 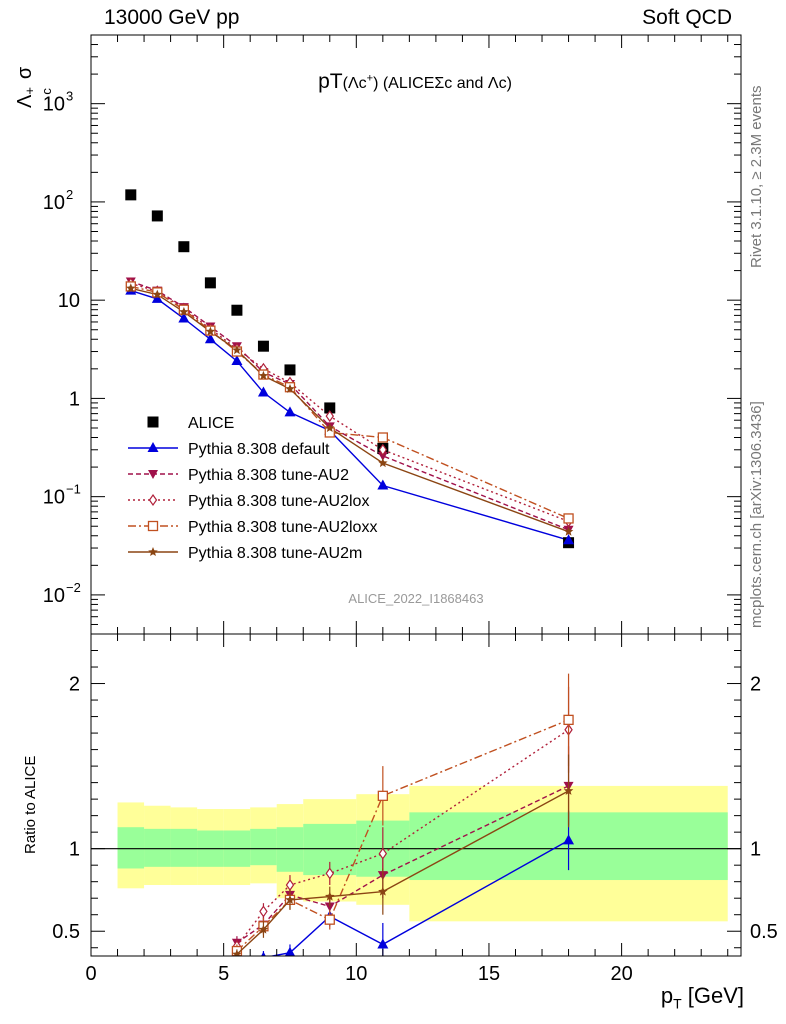 What do you see at coordinates (712, 995) in the screenshot?
I see `x-axis-label-rest: [GeV]` at bounding box center [712, 995].